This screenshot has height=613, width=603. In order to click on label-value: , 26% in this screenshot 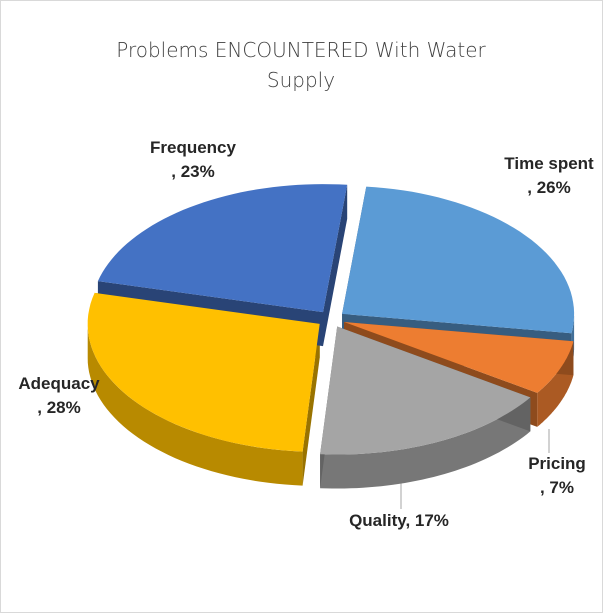, I will do `click(548, 187)`.